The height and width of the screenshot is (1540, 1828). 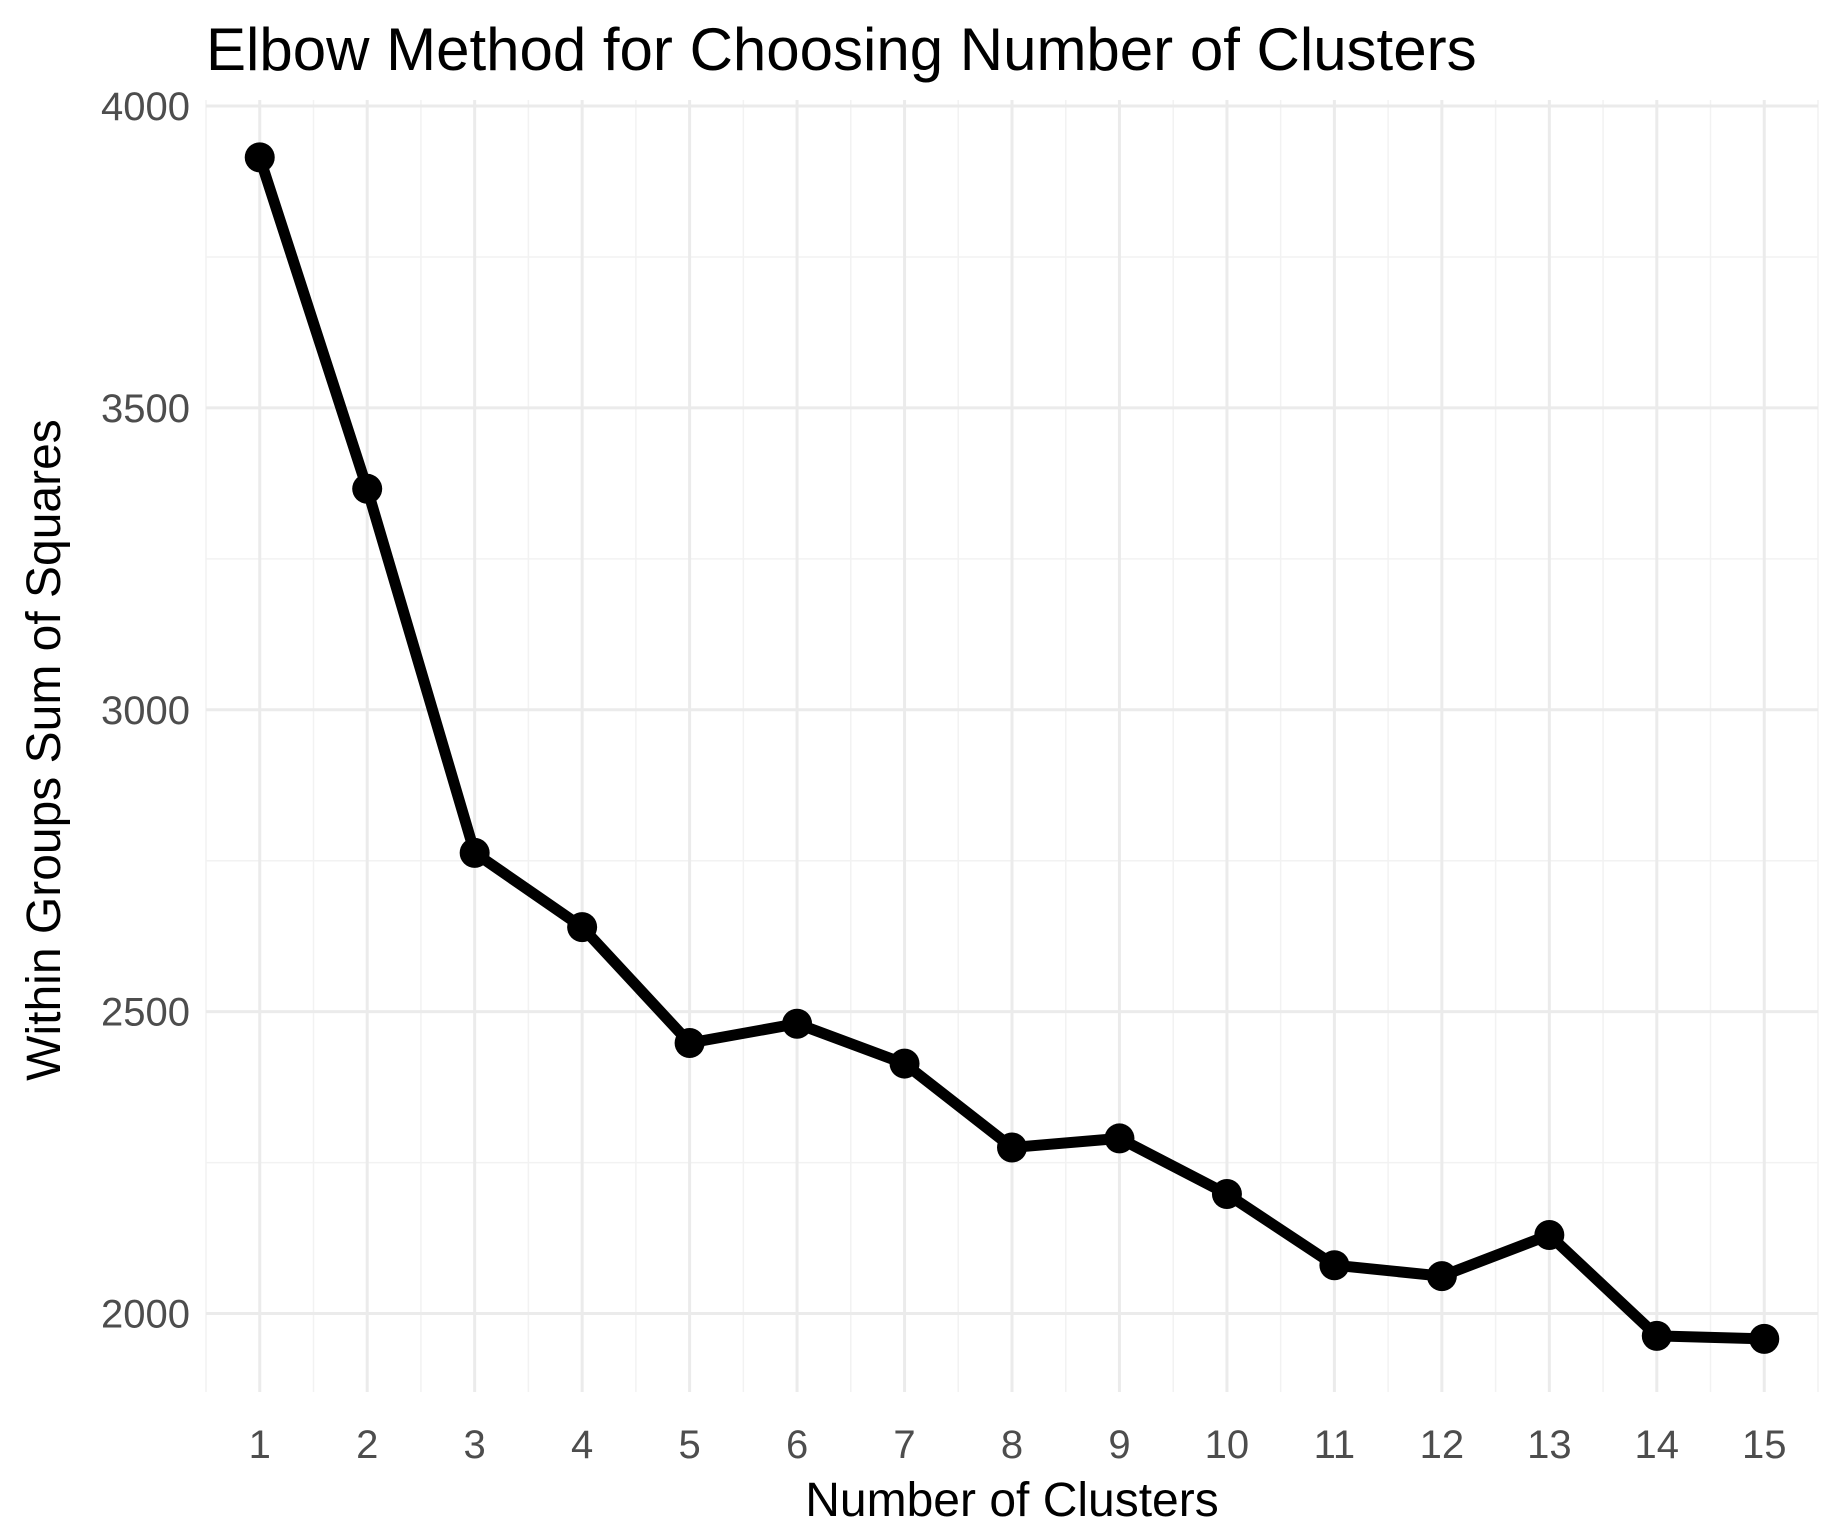 I want to click on x-tick-label: 14, so click(x=1657, y=1445).